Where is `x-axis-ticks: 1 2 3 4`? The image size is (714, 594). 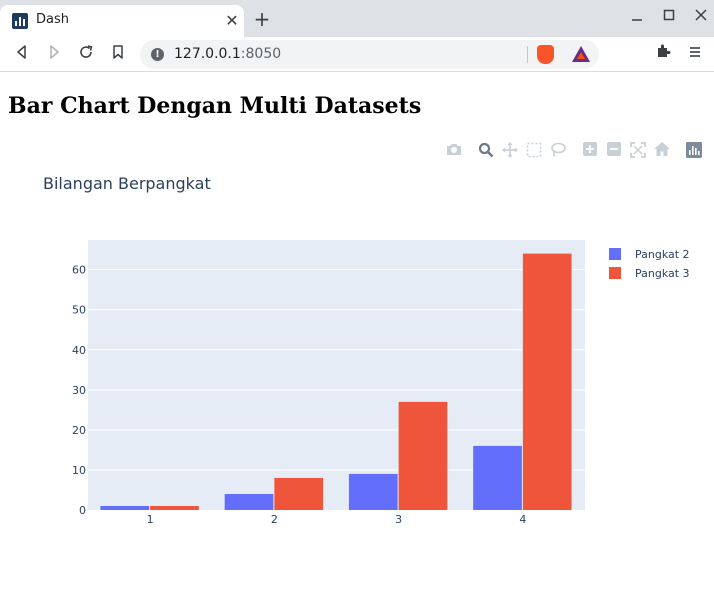
x-axis-ticks: 1 2 3 4 is located at coordinates (337, 519).